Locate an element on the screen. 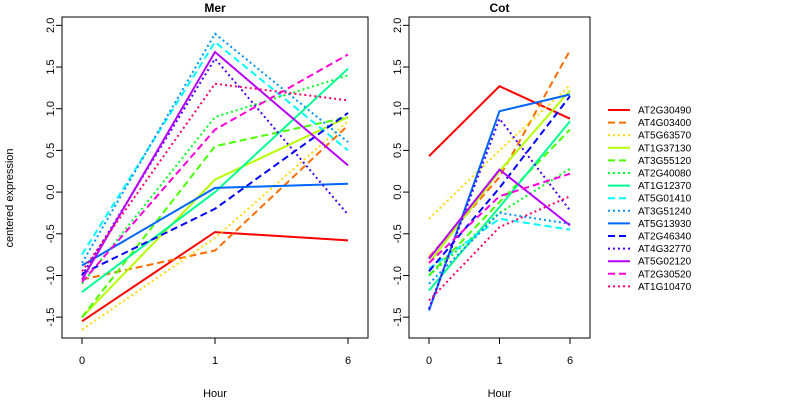 The height and width of the screenshot is (400, 800). legend-label: AT2G30490 is located at coordinates (665, 111).